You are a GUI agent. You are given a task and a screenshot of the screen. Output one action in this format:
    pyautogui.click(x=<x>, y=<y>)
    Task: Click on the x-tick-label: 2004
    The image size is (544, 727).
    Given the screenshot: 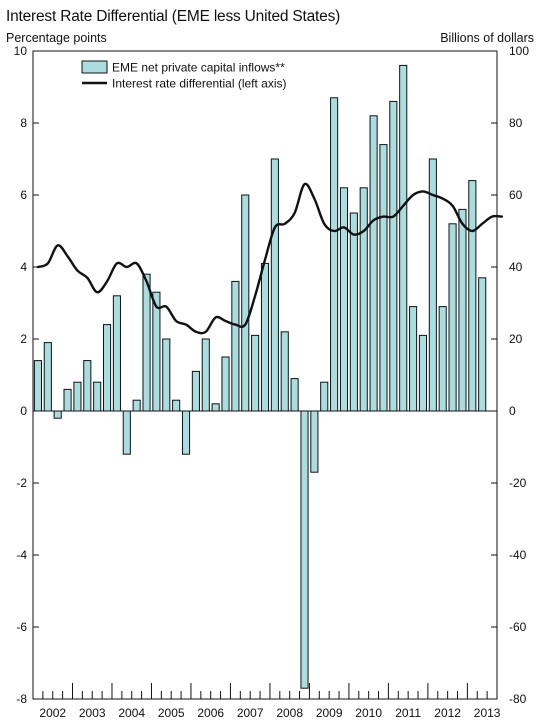 What is the action you would take?
    pyautogui.click(x=131, y=713)
    